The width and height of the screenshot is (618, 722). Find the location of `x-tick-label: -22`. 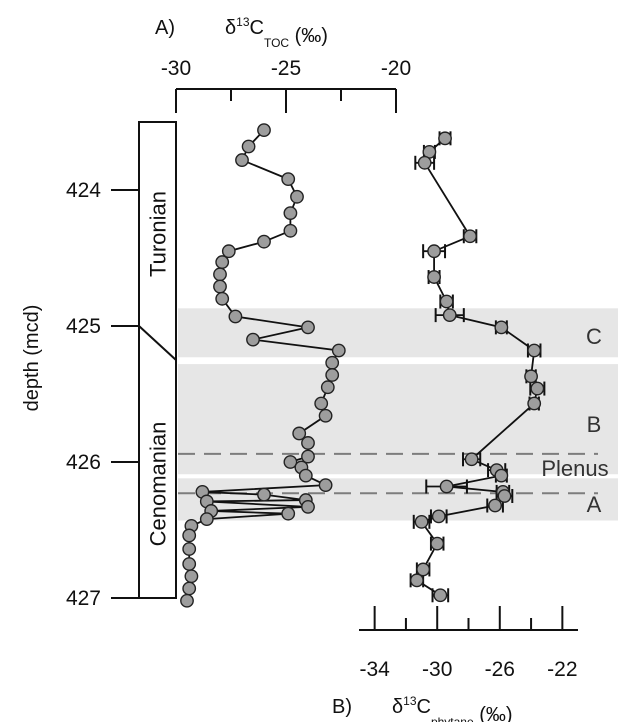

x-tick-label: -22 is located at coordinates (562, 669).